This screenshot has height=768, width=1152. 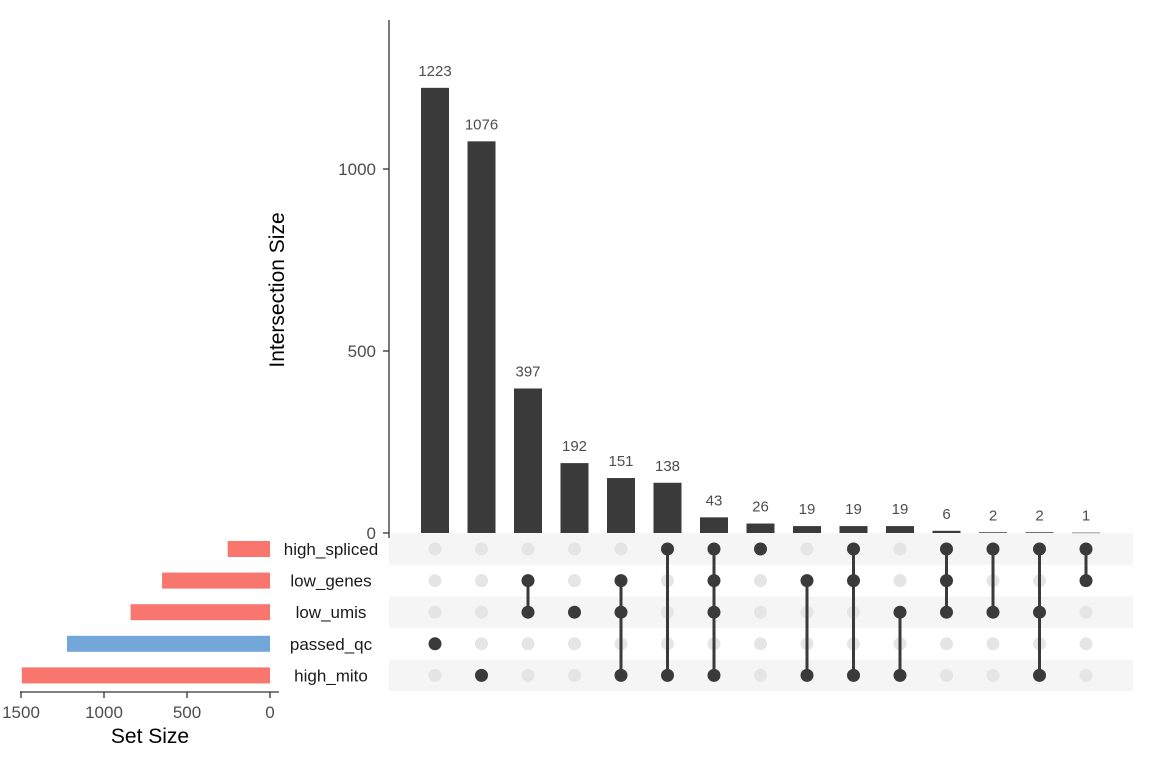 What do you see at coordinates (527, 371) in the screenshot?
I see `intersection-bar-label: 397` at bounding box center [527, 371].